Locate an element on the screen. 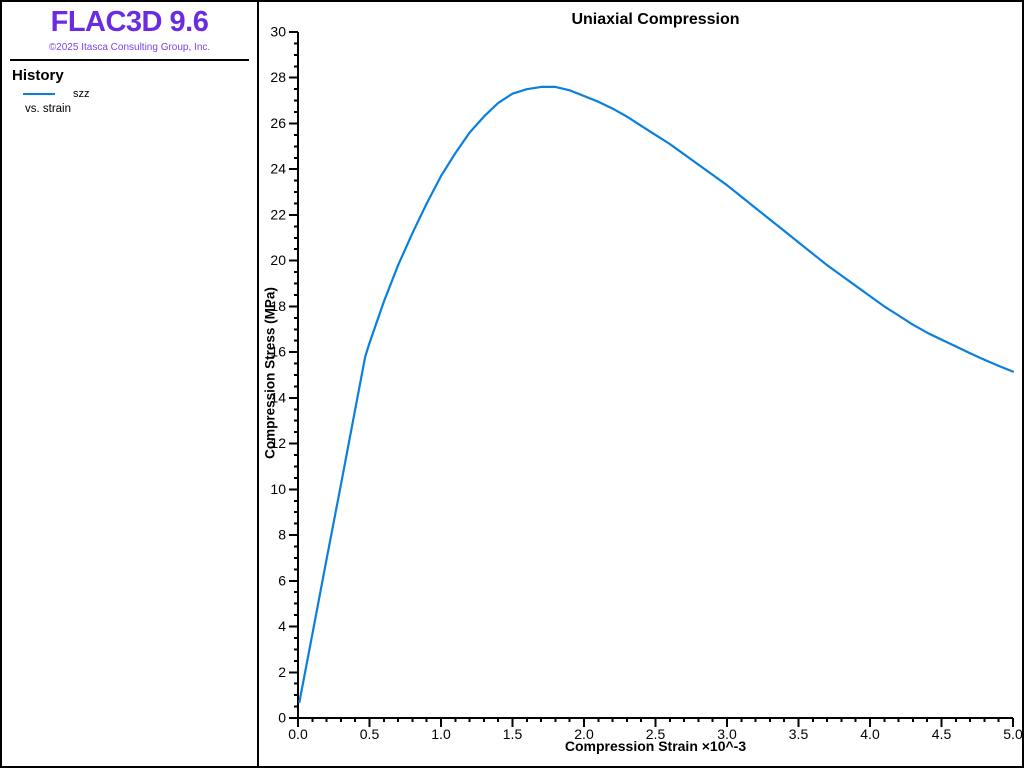 The image size is (1024, 768). legend-label-szz: szz is located at coordinates (81, 94).